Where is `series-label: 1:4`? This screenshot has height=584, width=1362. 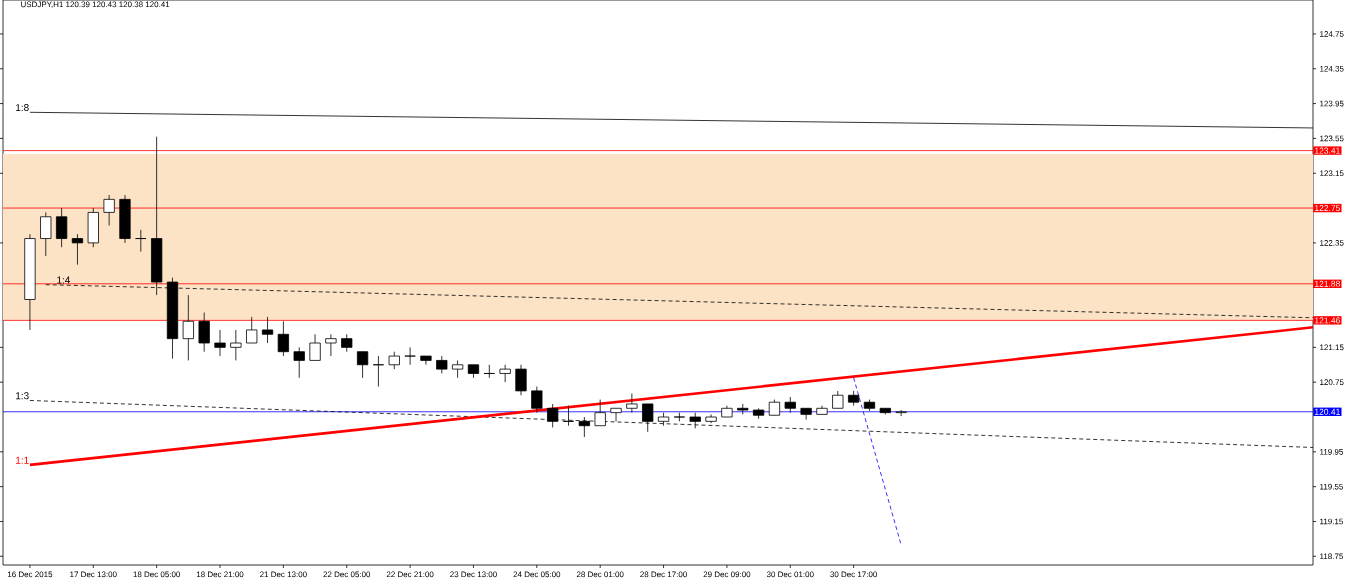
series-label: 1:4 is located at coordinates (64, 280).